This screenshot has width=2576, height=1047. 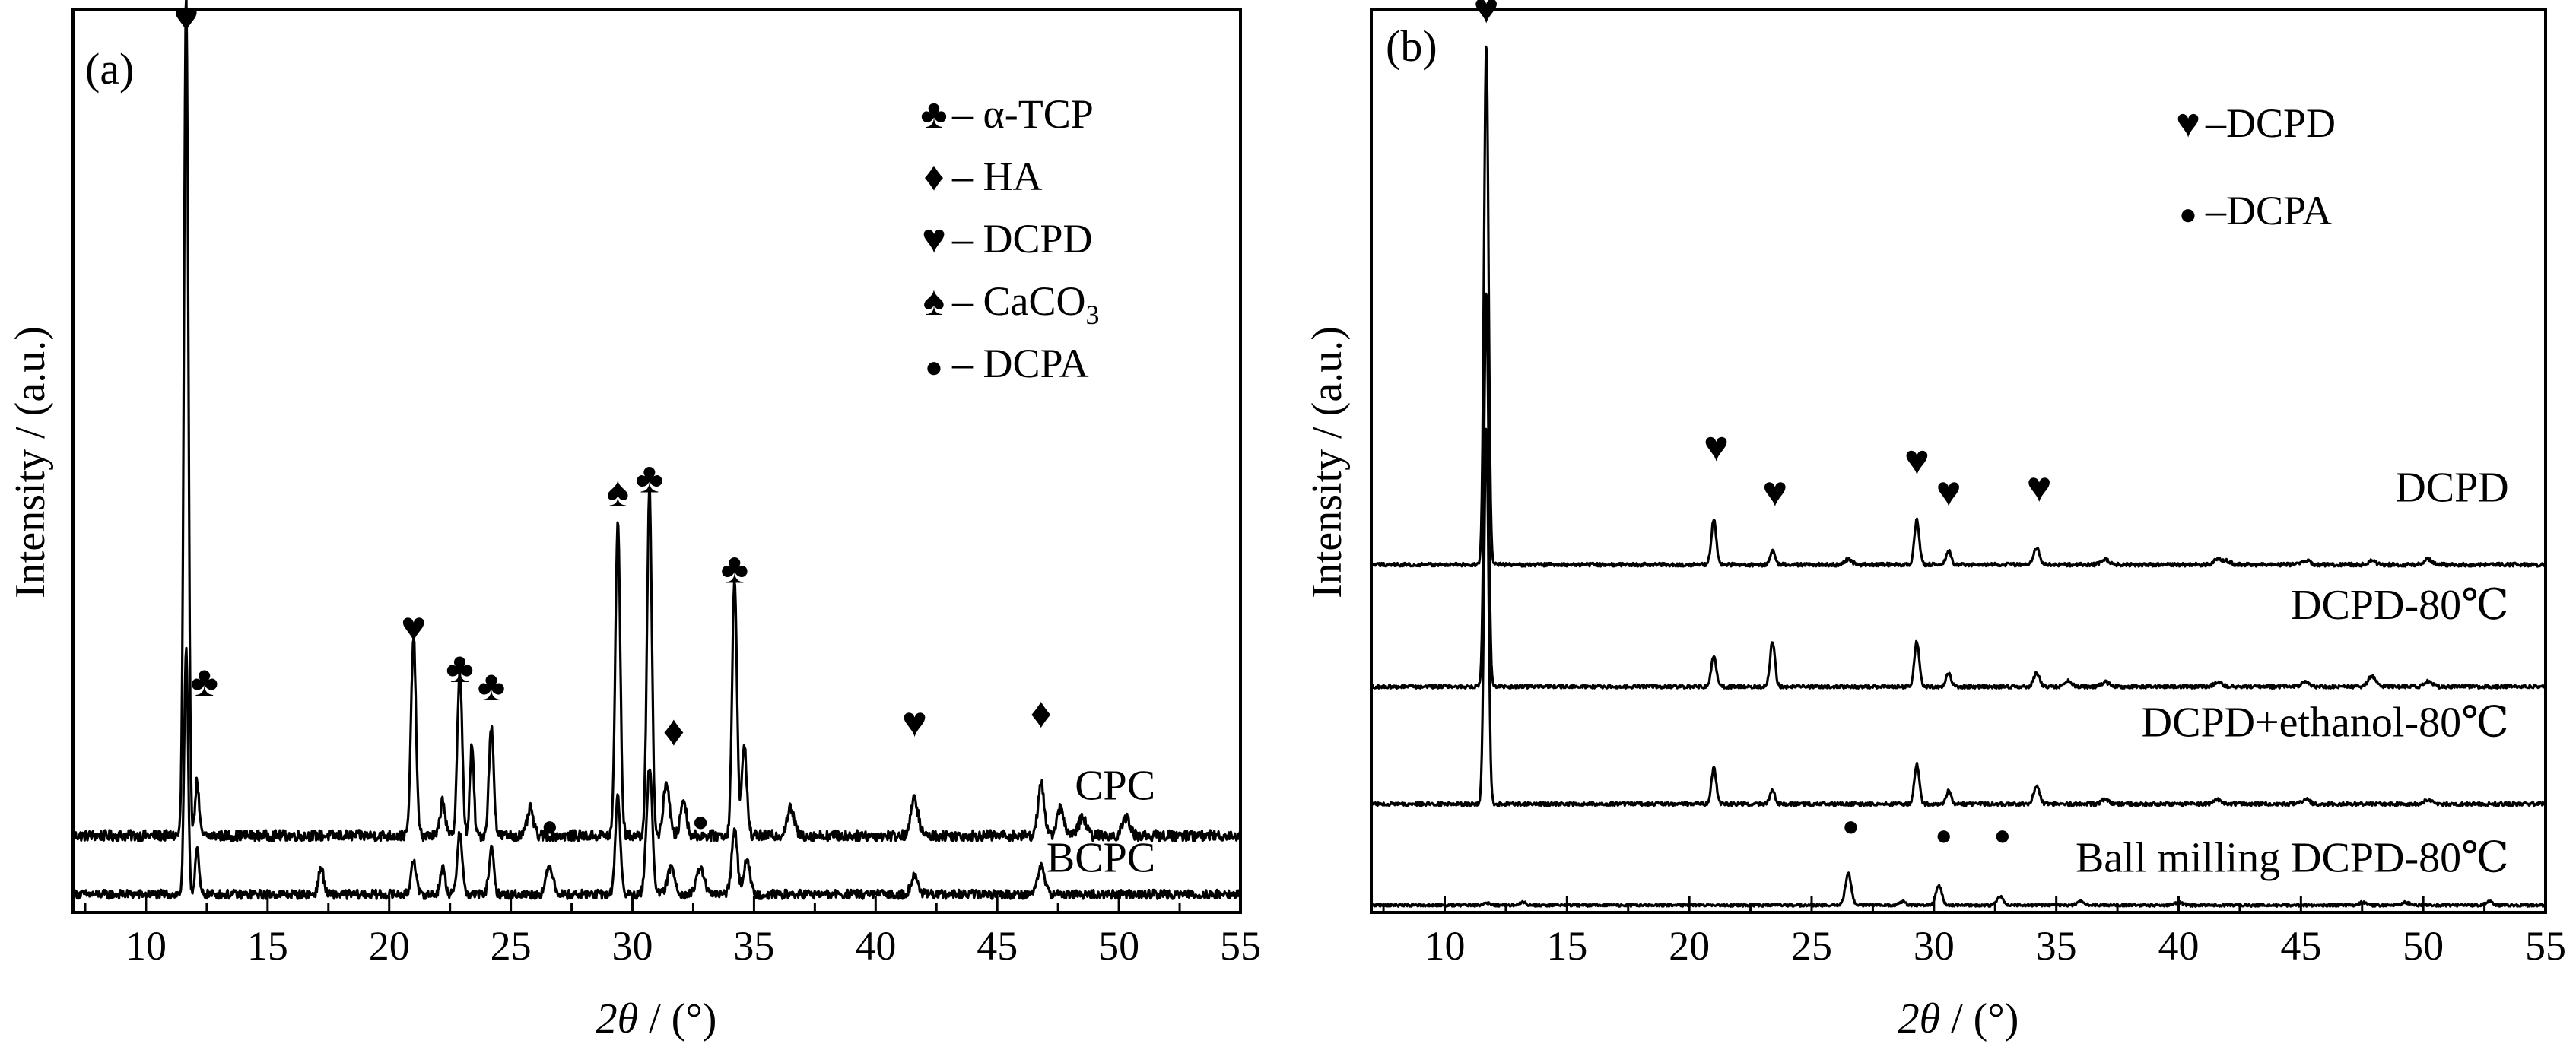 I want to click on legend-b: ♥ –DCPD ● –DCPA, so click(x=2256, y=166).